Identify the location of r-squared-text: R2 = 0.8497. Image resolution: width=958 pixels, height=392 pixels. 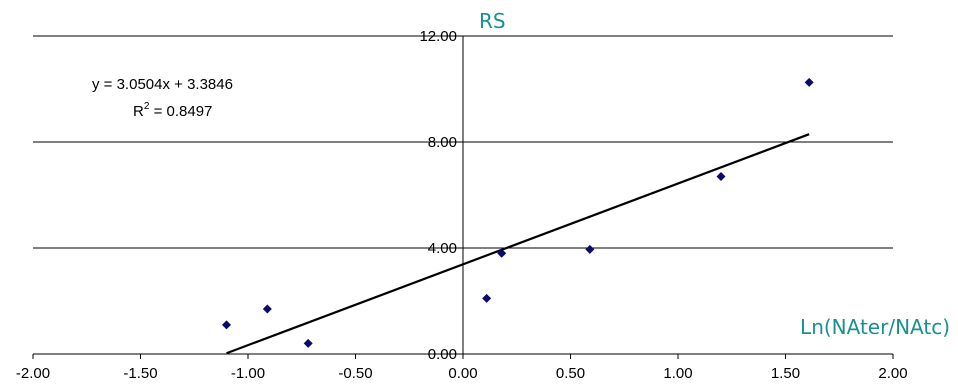
(172, 110).